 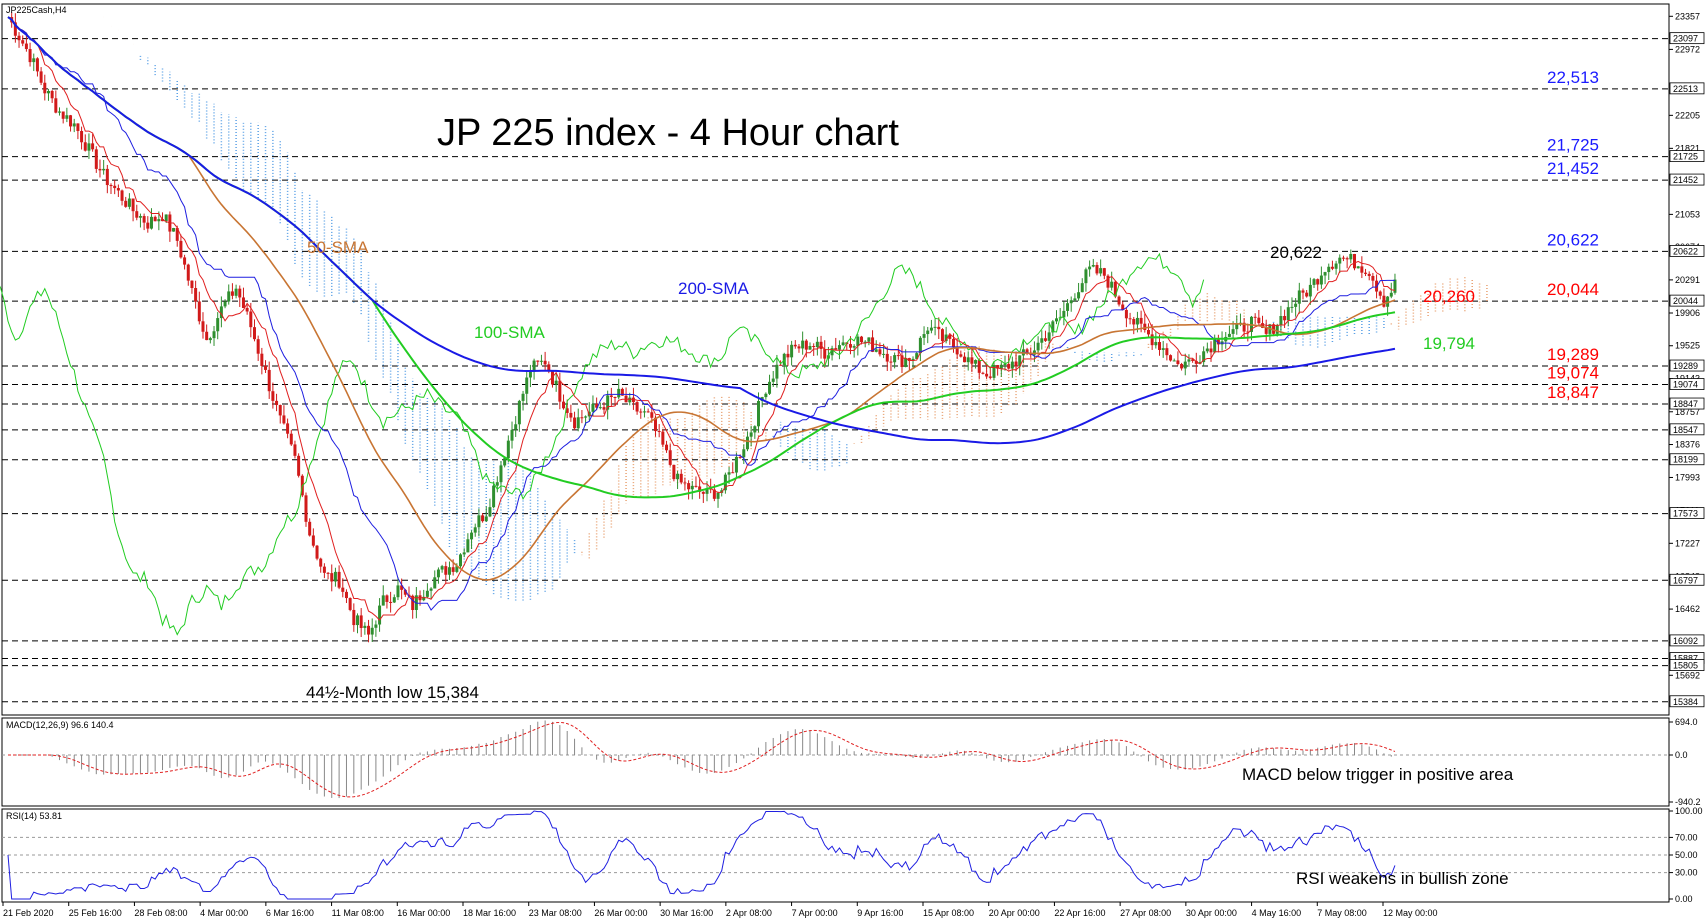 What do you see at coordinates (620, 913) in the screenshot?
I see `time-tick-label: 26 Mar 00:00` at bounding box center [620, 913].